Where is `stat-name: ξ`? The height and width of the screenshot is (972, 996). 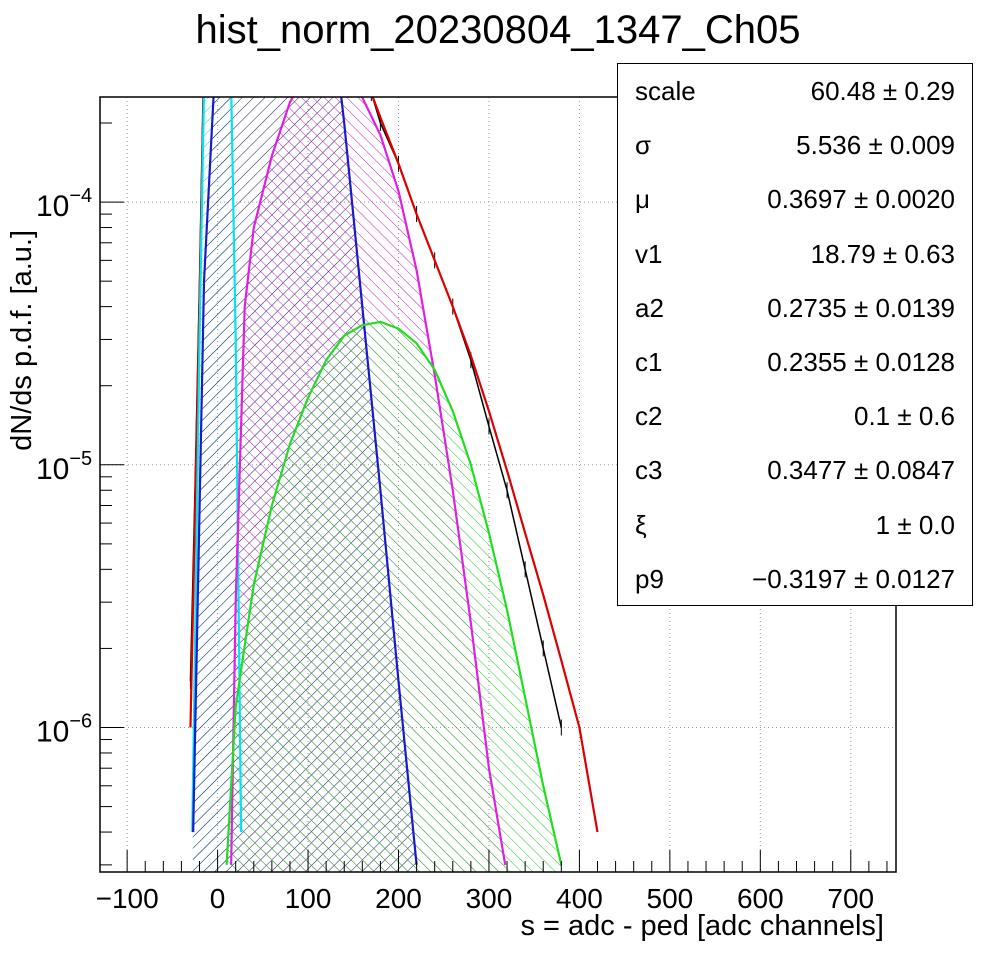
stat-name: ξ is located at coordinates (641, 524).